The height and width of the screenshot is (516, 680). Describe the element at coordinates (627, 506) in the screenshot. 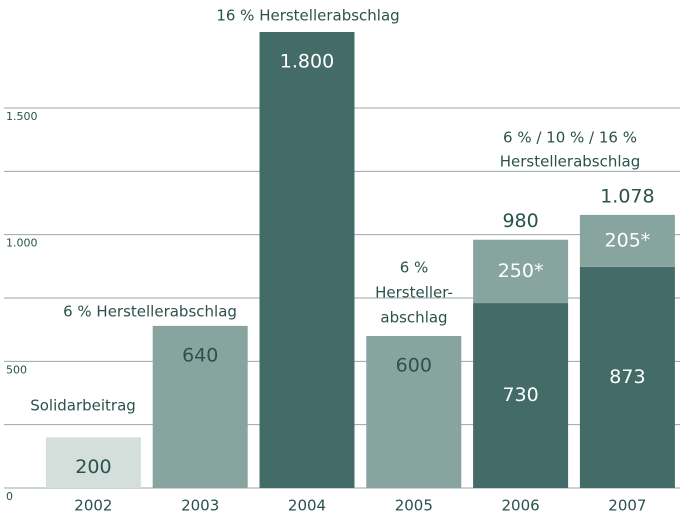

I see `x-tick-label: 2007` at that location.